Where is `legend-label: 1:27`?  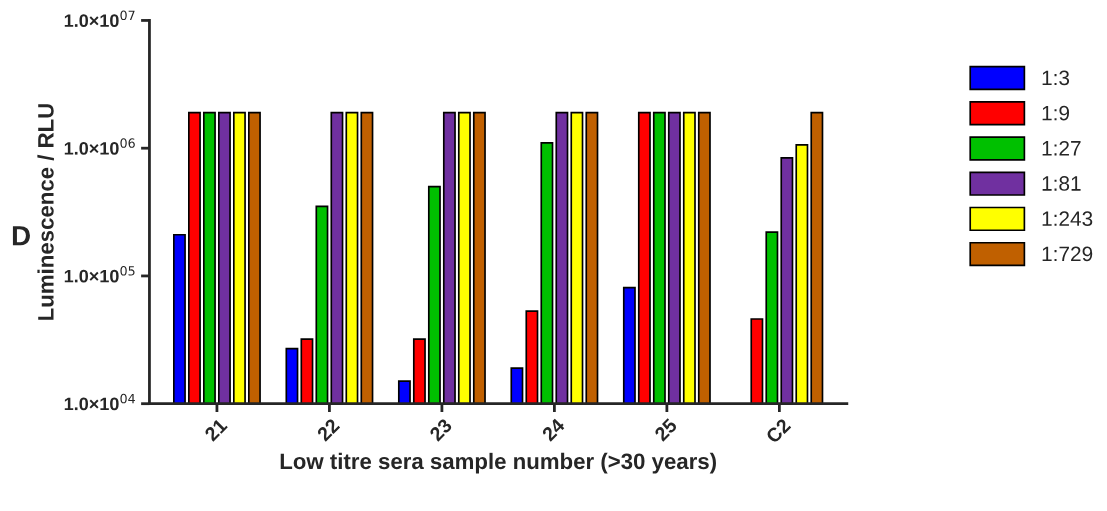 legend-label: 1:27 is located at coordinates (1061, 148).